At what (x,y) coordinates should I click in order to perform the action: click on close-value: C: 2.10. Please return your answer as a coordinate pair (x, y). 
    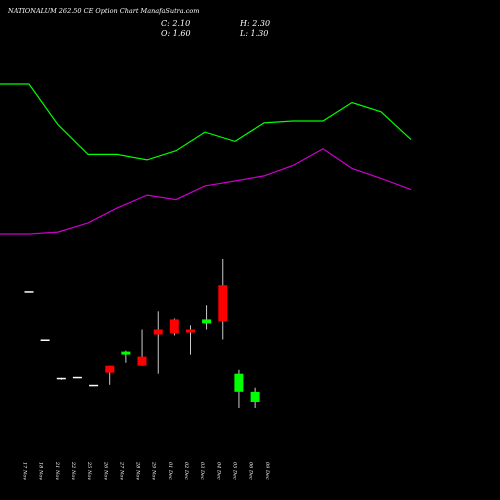
    Looking at the image, I should click on (176, 23).